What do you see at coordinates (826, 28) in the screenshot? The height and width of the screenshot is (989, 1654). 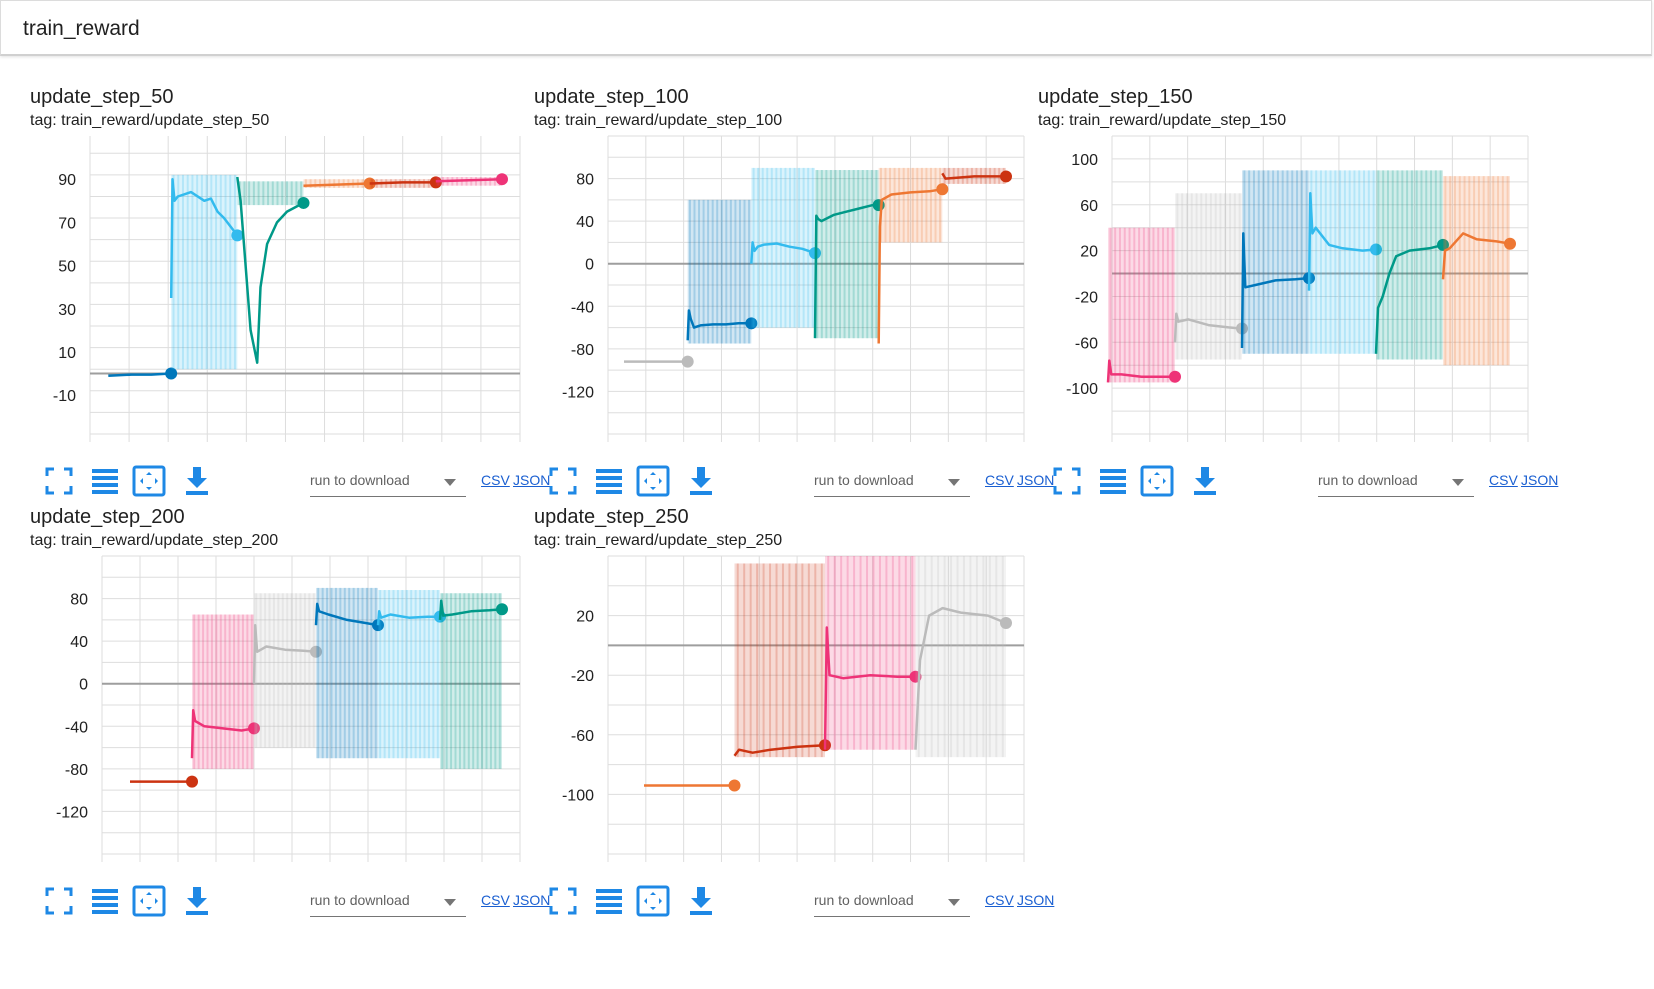 I see `group-header: train_reward` at bounding box center [826, 28].